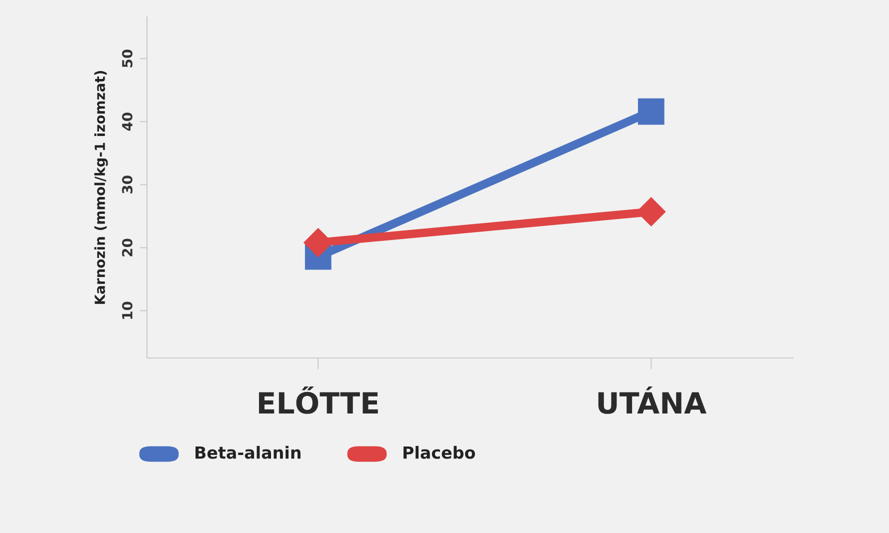 The image size is (889, 533). Describe the element at coordinates (127, 310) in the screenshot. I see `y-tick-label: 10` at that location.